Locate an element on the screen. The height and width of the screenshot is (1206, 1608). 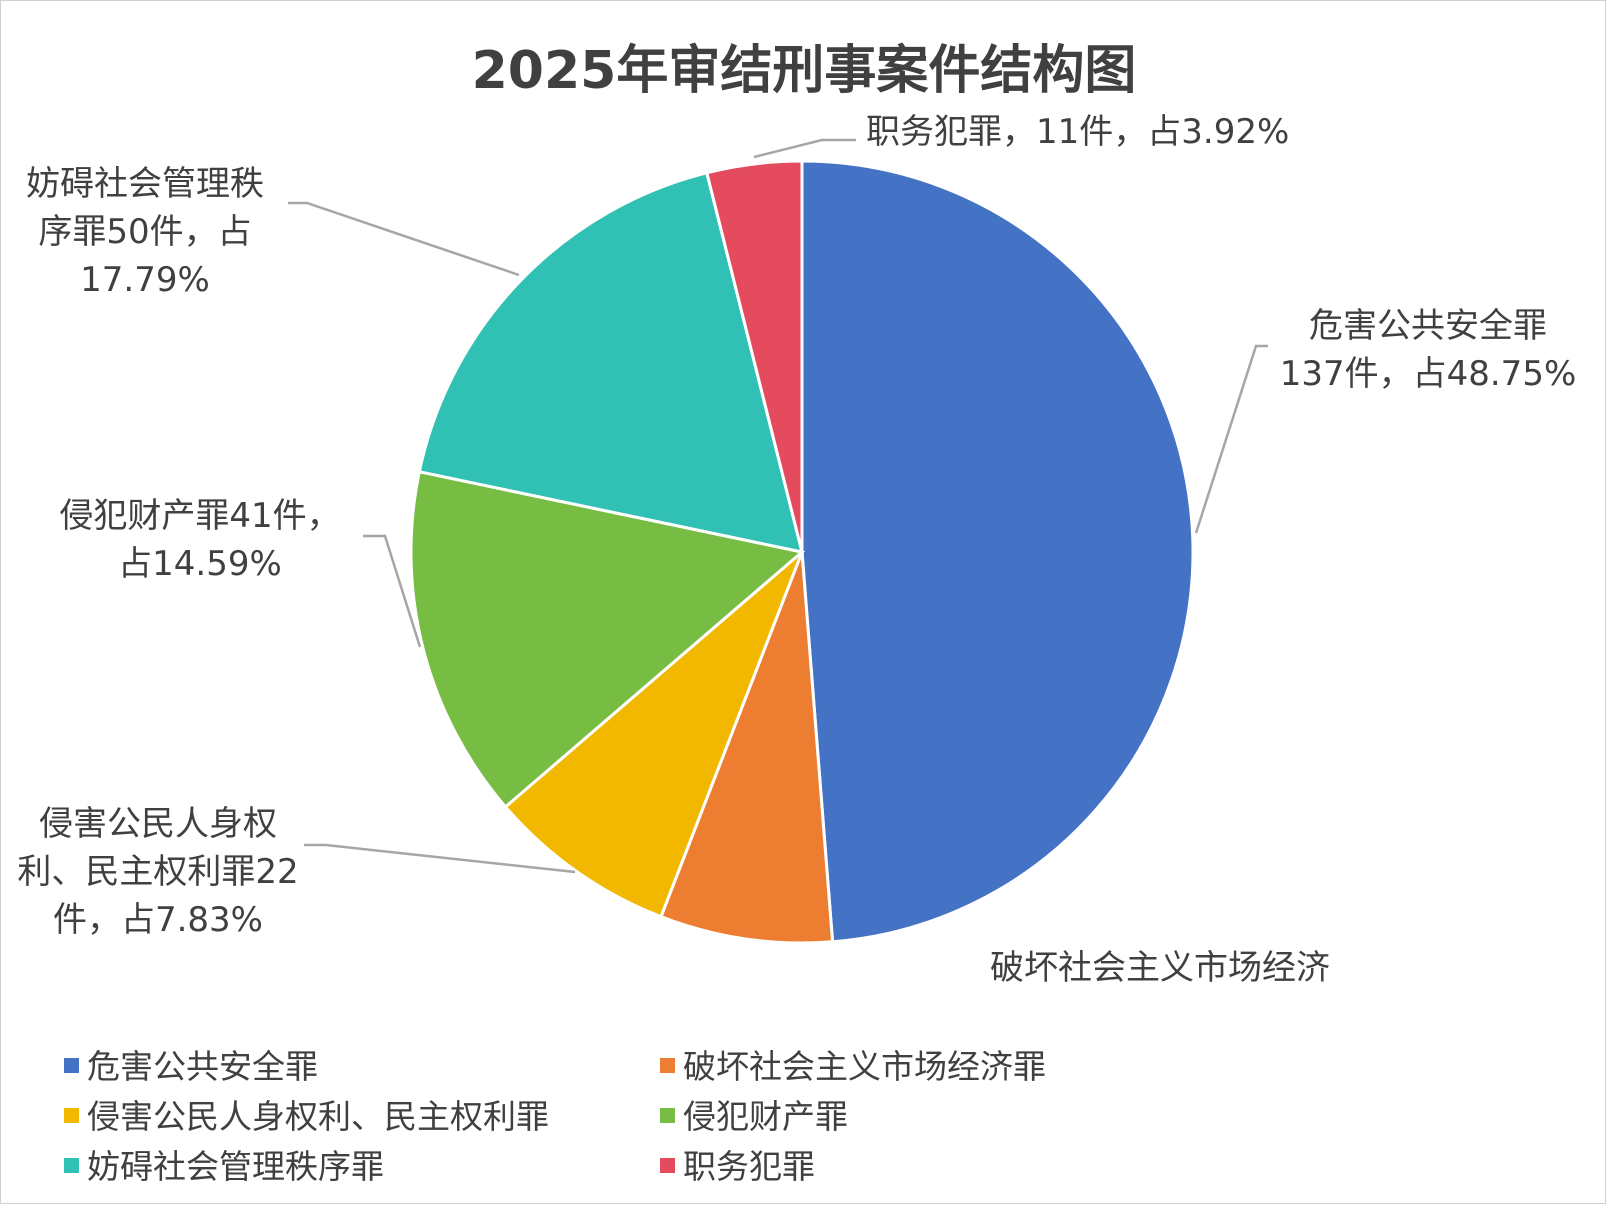
legend-item: 侵害公民人身权利、民主权利罪 is located at coordinates (306, 1114).